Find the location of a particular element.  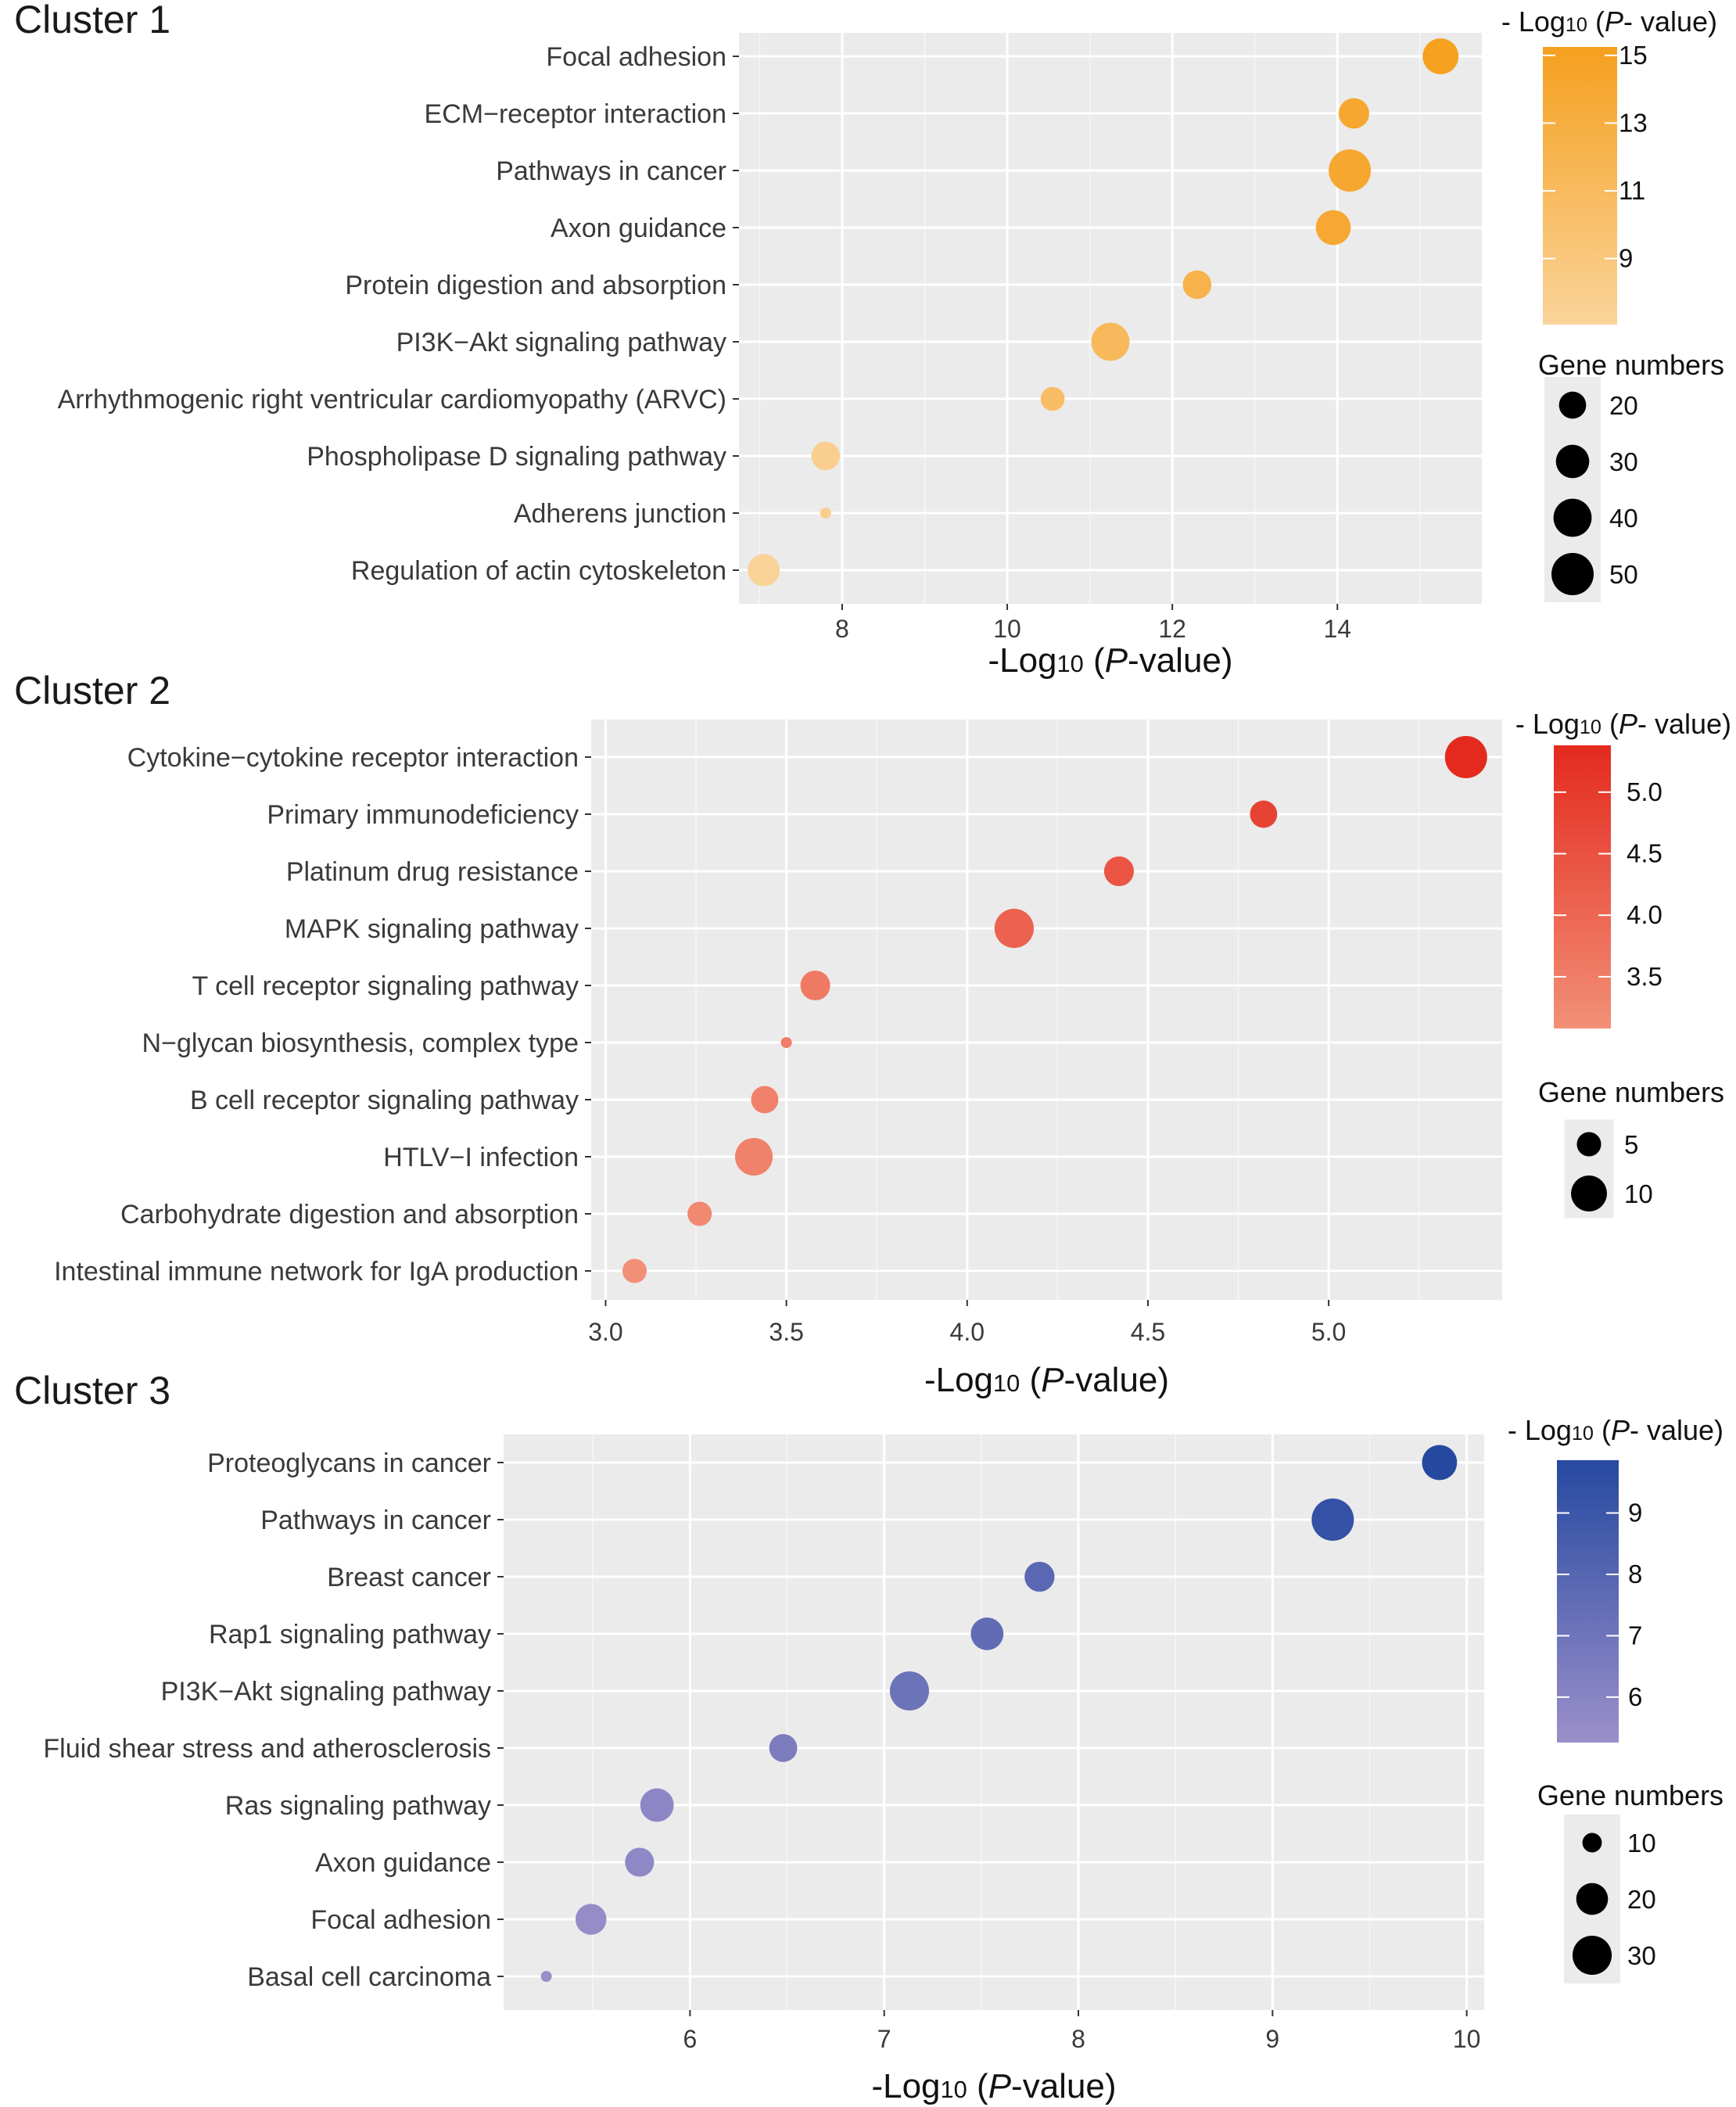

colorbar-tick-label: 6 is located at coordinates (1635, 1696).